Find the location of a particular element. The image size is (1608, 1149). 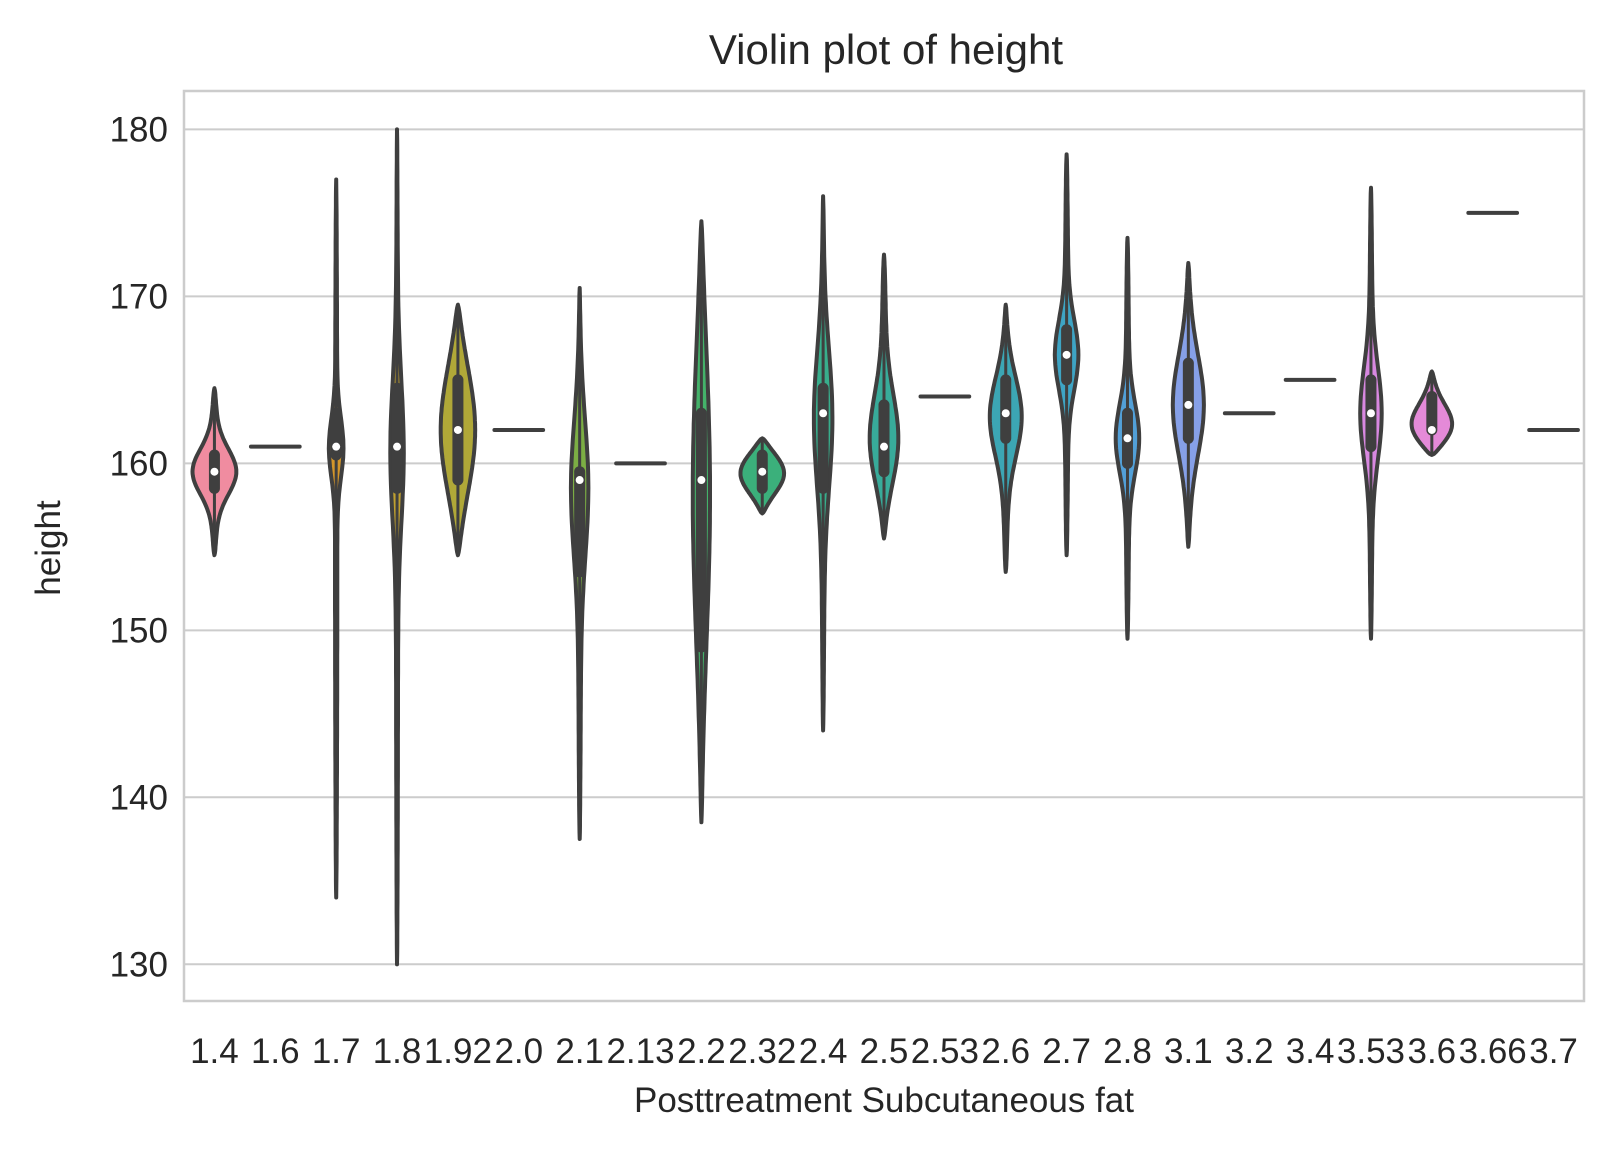

x-tick-label-3.66: 3.66 is located at coordinates (1493, 1051).